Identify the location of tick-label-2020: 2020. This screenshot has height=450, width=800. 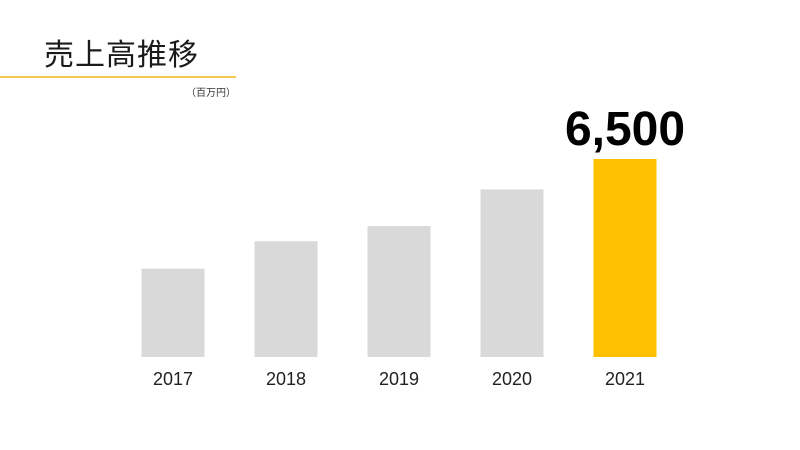
(512, 379).